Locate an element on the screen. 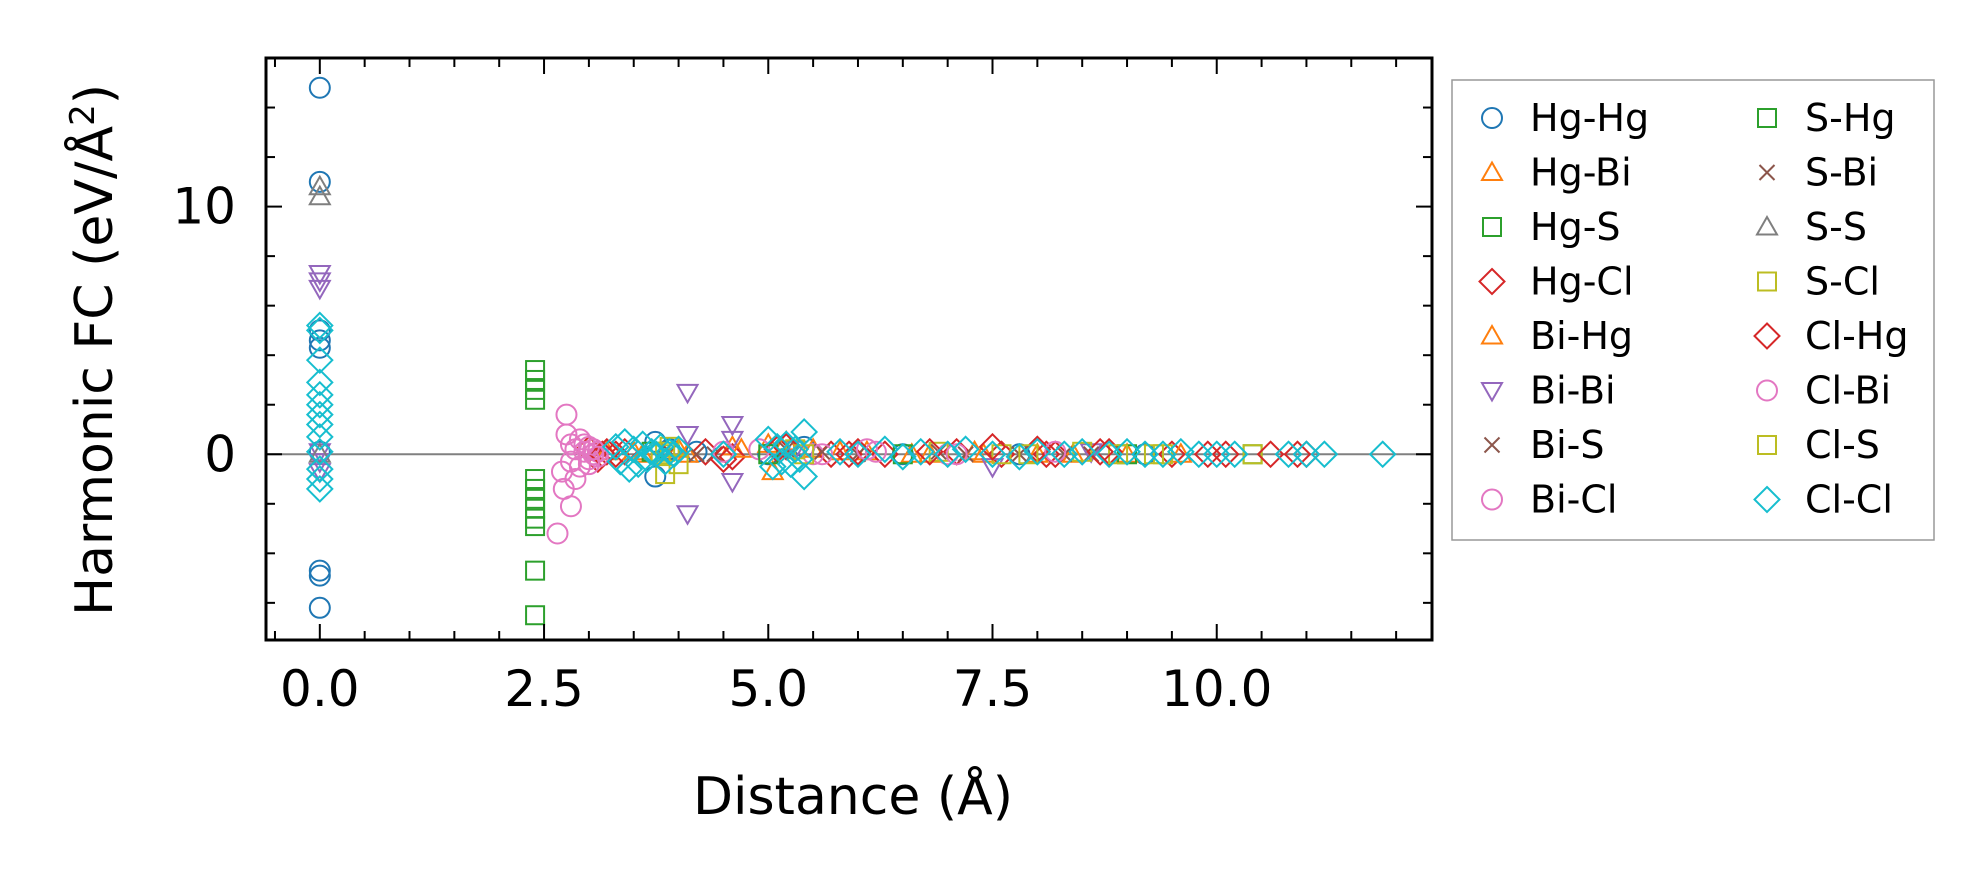 This screenshot has width=1983, height=883. legend-label: Bi-Hg is located at coordinates (1581, 336).